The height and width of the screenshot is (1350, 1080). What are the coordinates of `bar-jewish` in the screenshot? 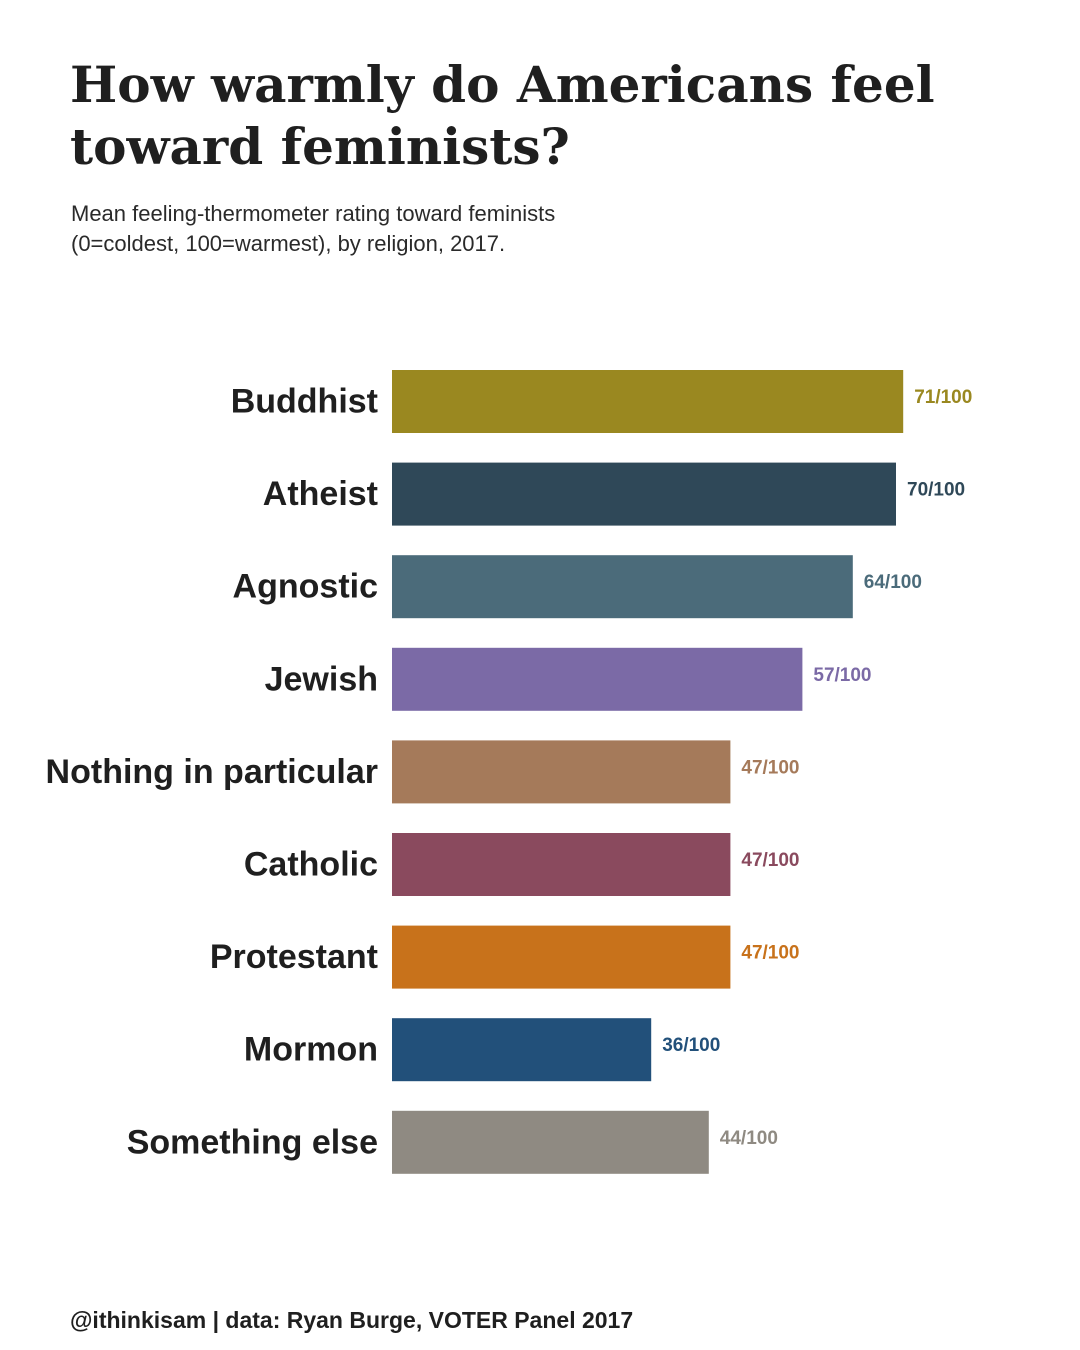 It's located at (597, 679).